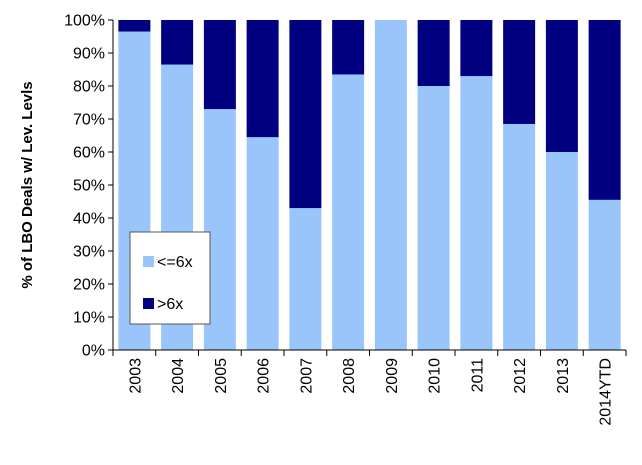 The image size is (642, 465). I want to click on bar-gt6x-2010, so click(433, 53).